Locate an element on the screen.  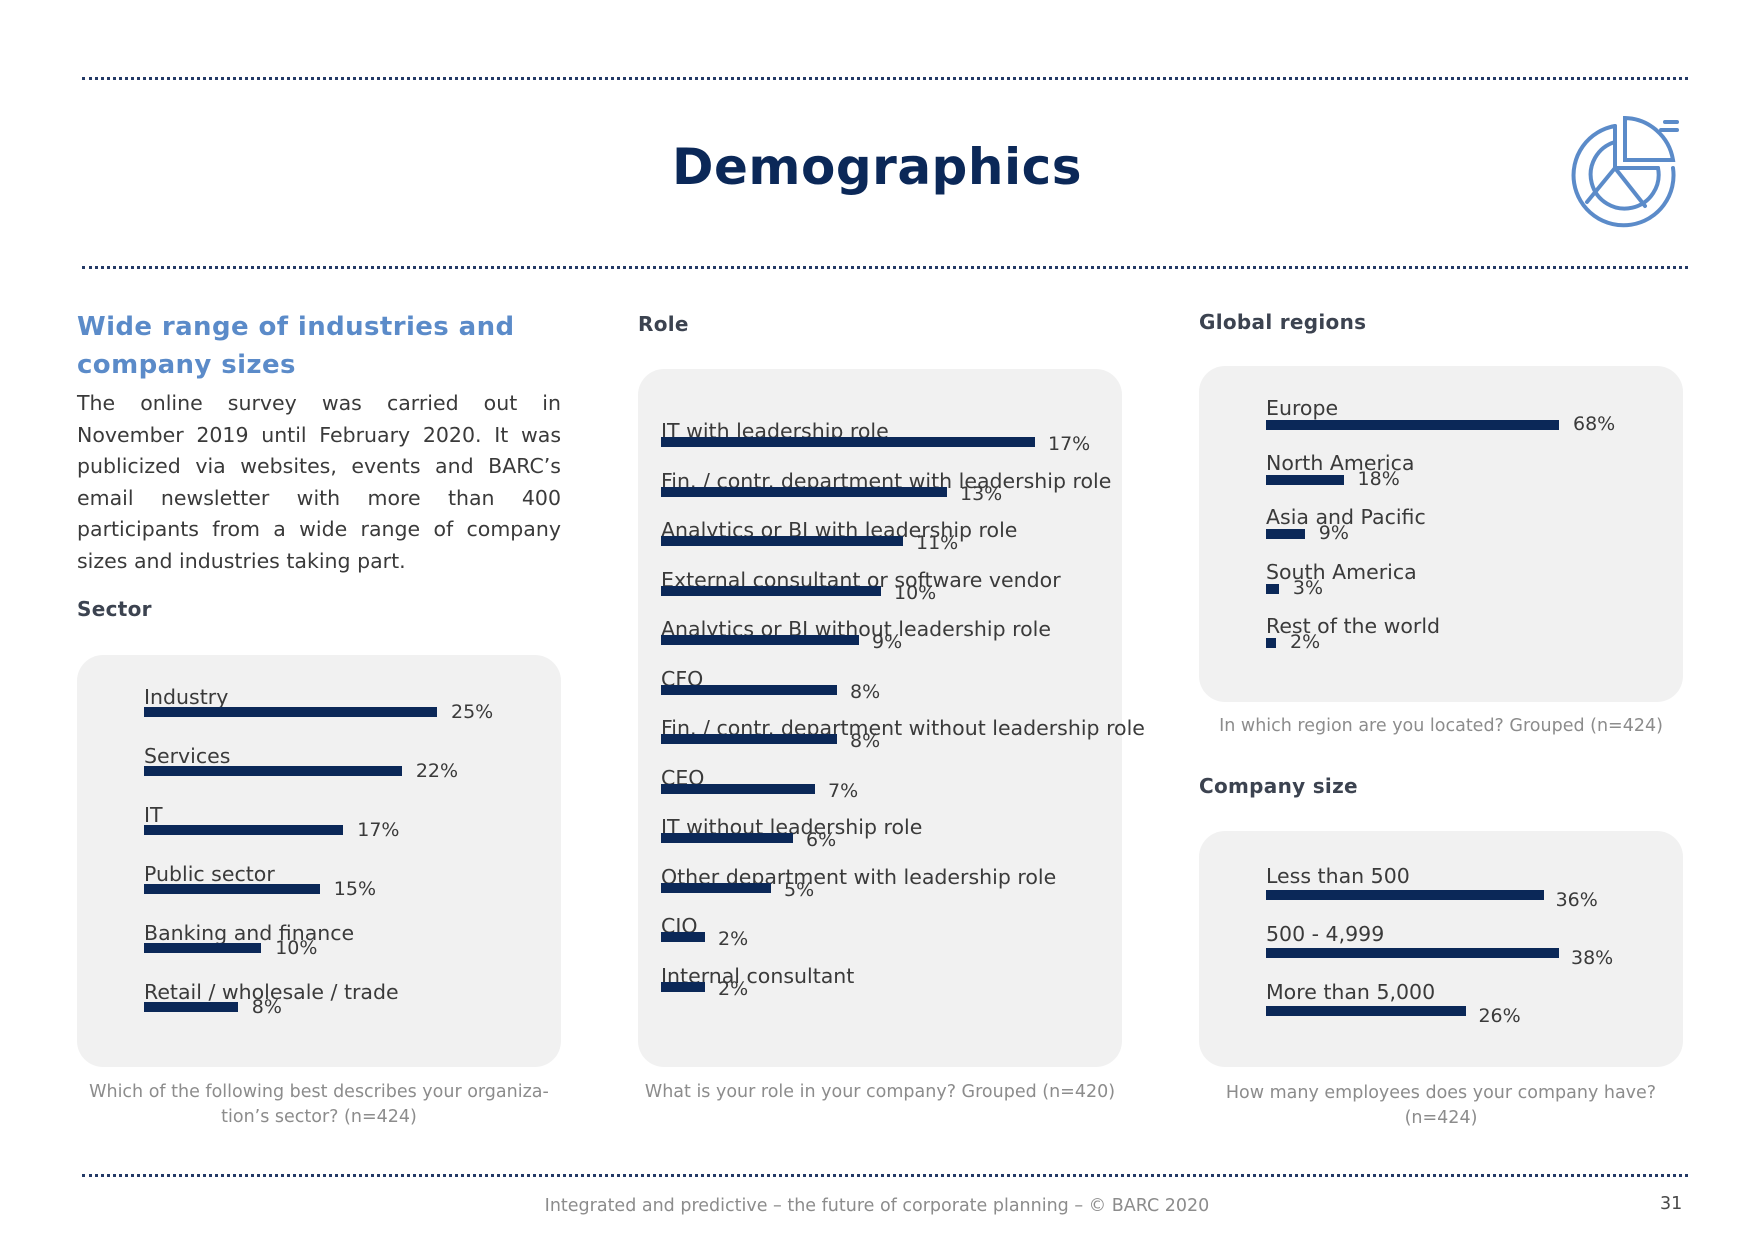
regions-value-label: 18% is located at coordinates (1378, 478).